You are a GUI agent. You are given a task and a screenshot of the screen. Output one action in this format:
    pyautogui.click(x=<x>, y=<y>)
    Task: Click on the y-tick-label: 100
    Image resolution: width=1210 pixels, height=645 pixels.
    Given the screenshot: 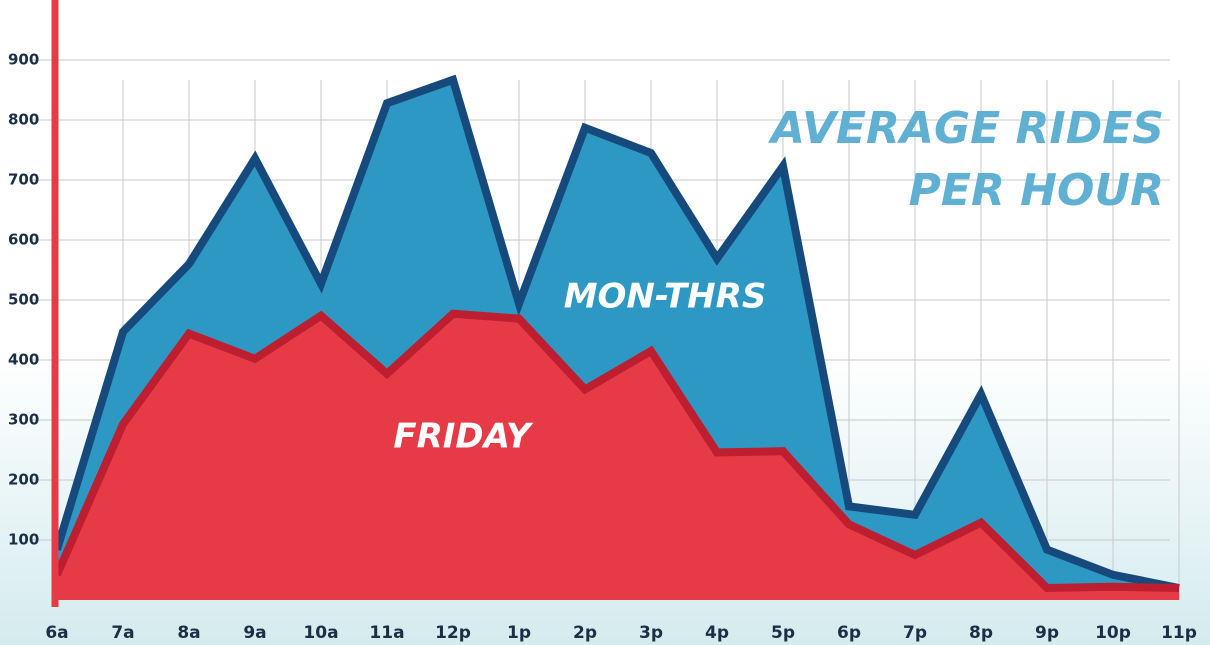 What is the action you would take?
    pyautogui.click(x=23, y=540)
    